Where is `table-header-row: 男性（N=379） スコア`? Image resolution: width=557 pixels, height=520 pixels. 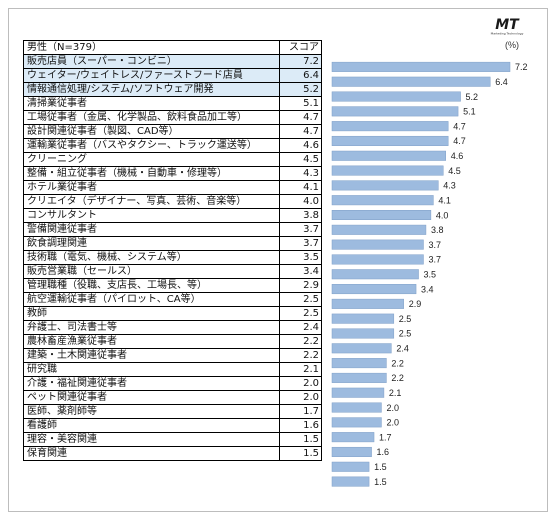
table-header-row: 男性（N=379） スコア is located at coordinates (172, 47).